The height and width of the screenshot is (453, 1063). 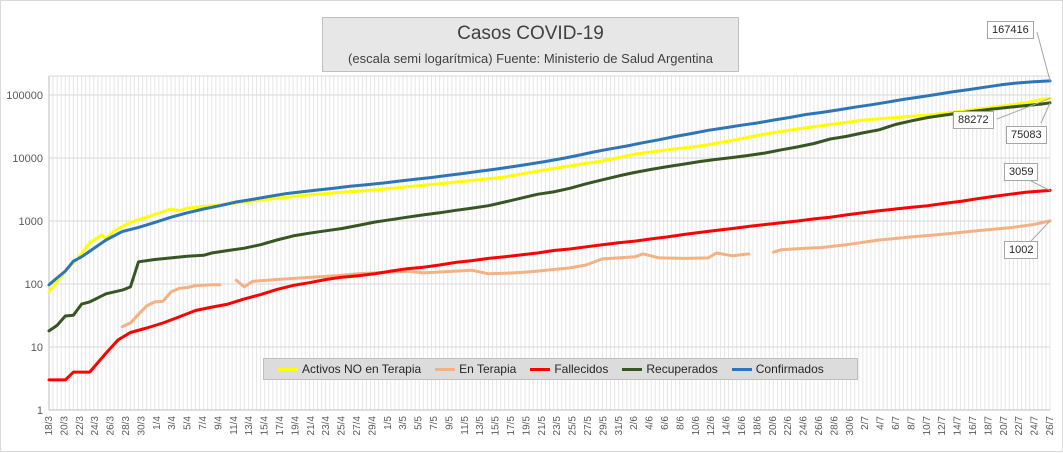 I want to click on x-tick-label: 16/7, so click(x=973, y=426).